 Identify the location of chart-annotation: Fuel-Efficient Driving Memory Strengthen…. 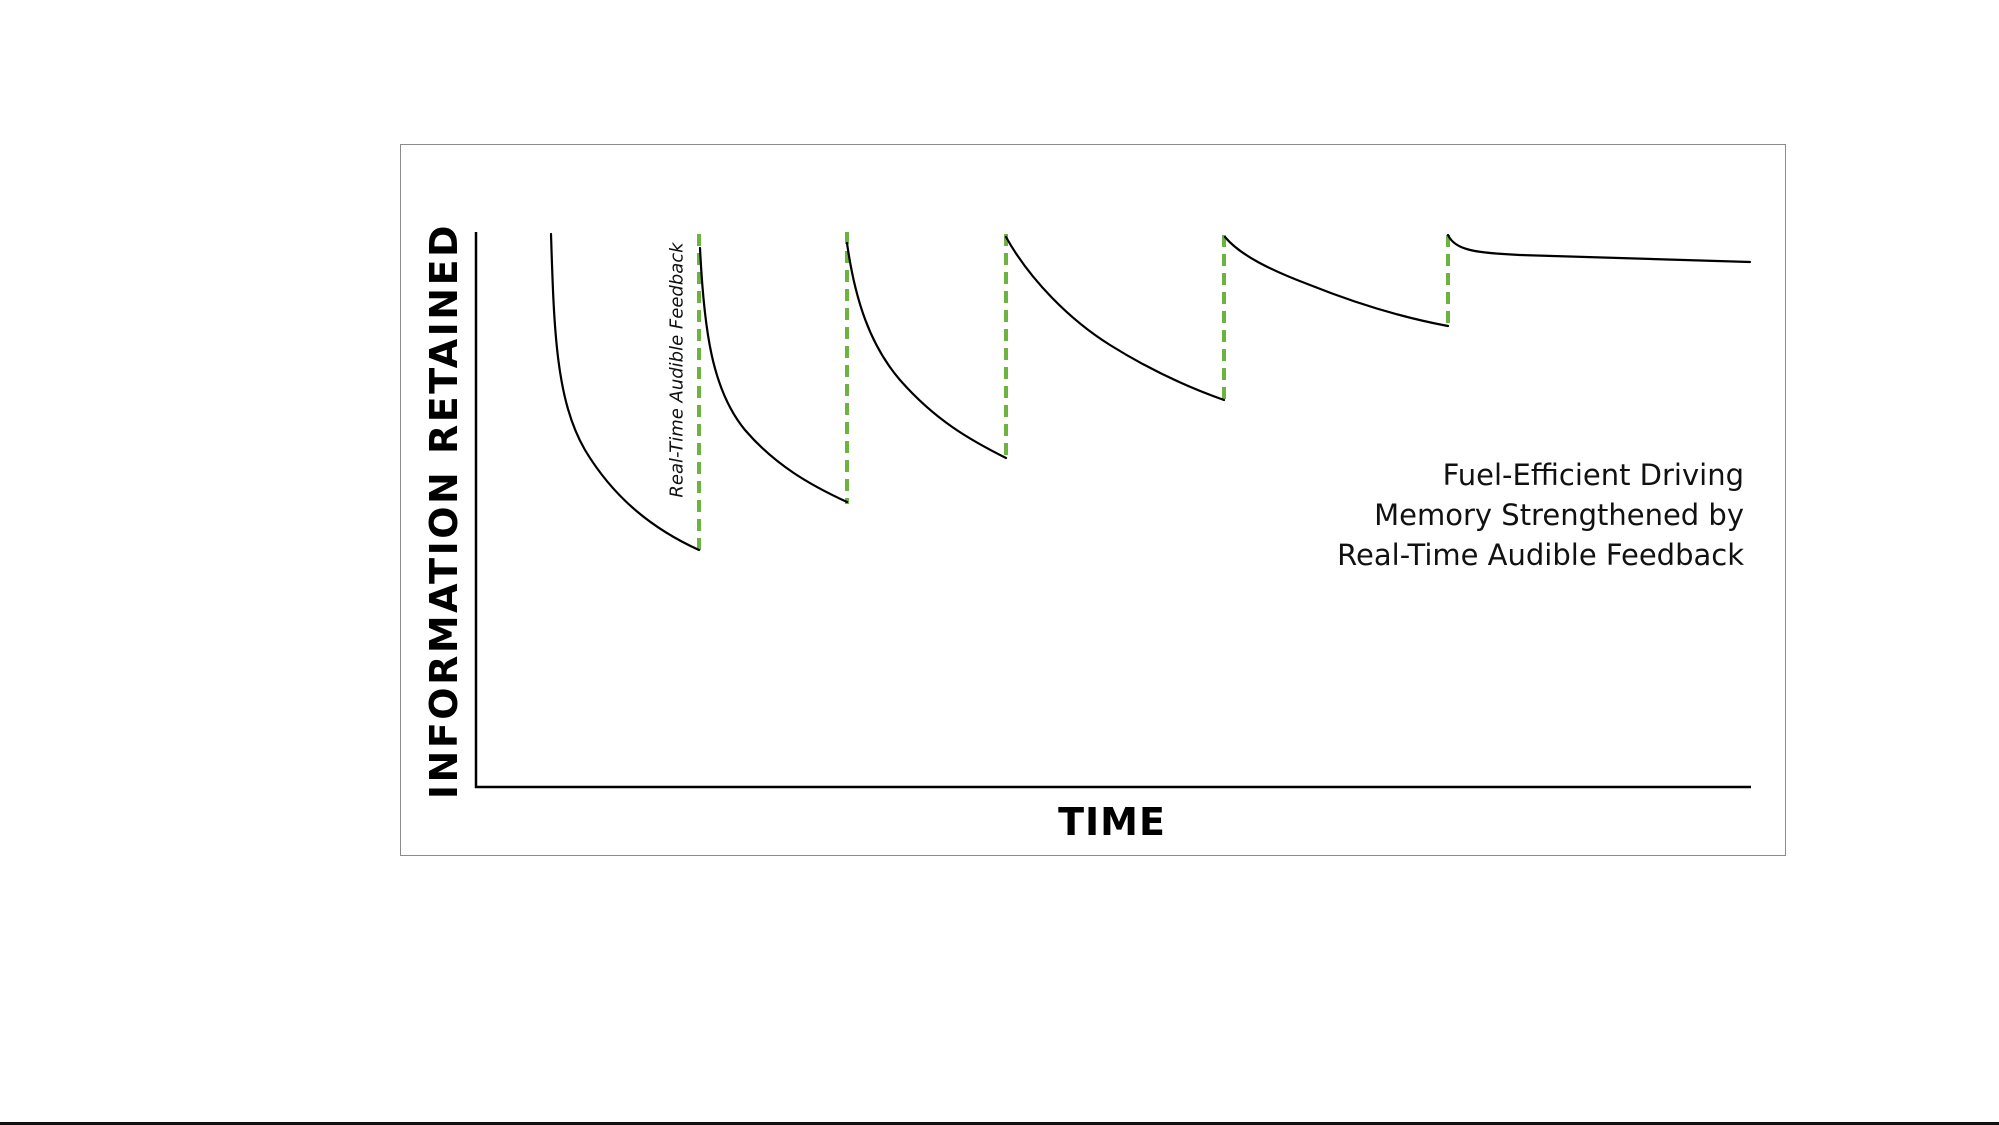
(1540, 515).